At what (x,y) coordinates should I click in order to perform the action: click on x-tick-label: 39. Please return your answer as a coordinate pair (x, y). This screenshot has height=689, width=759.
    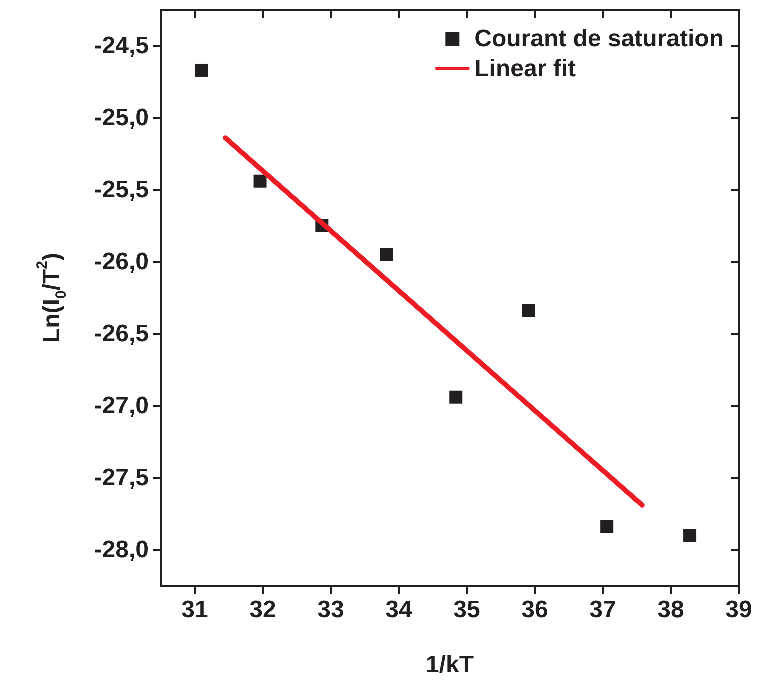
    Looking at the image, I should click on (739, 610).